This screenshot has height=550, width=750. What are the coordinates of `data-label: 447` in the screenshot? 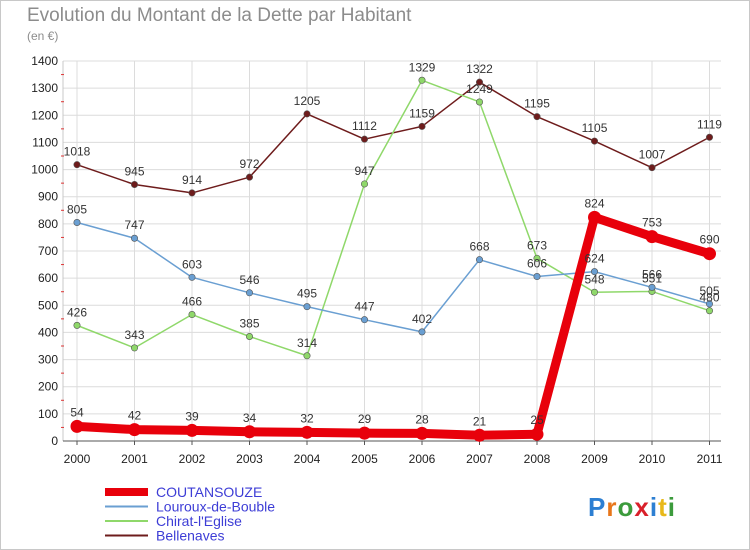 It's located at (364, 307).